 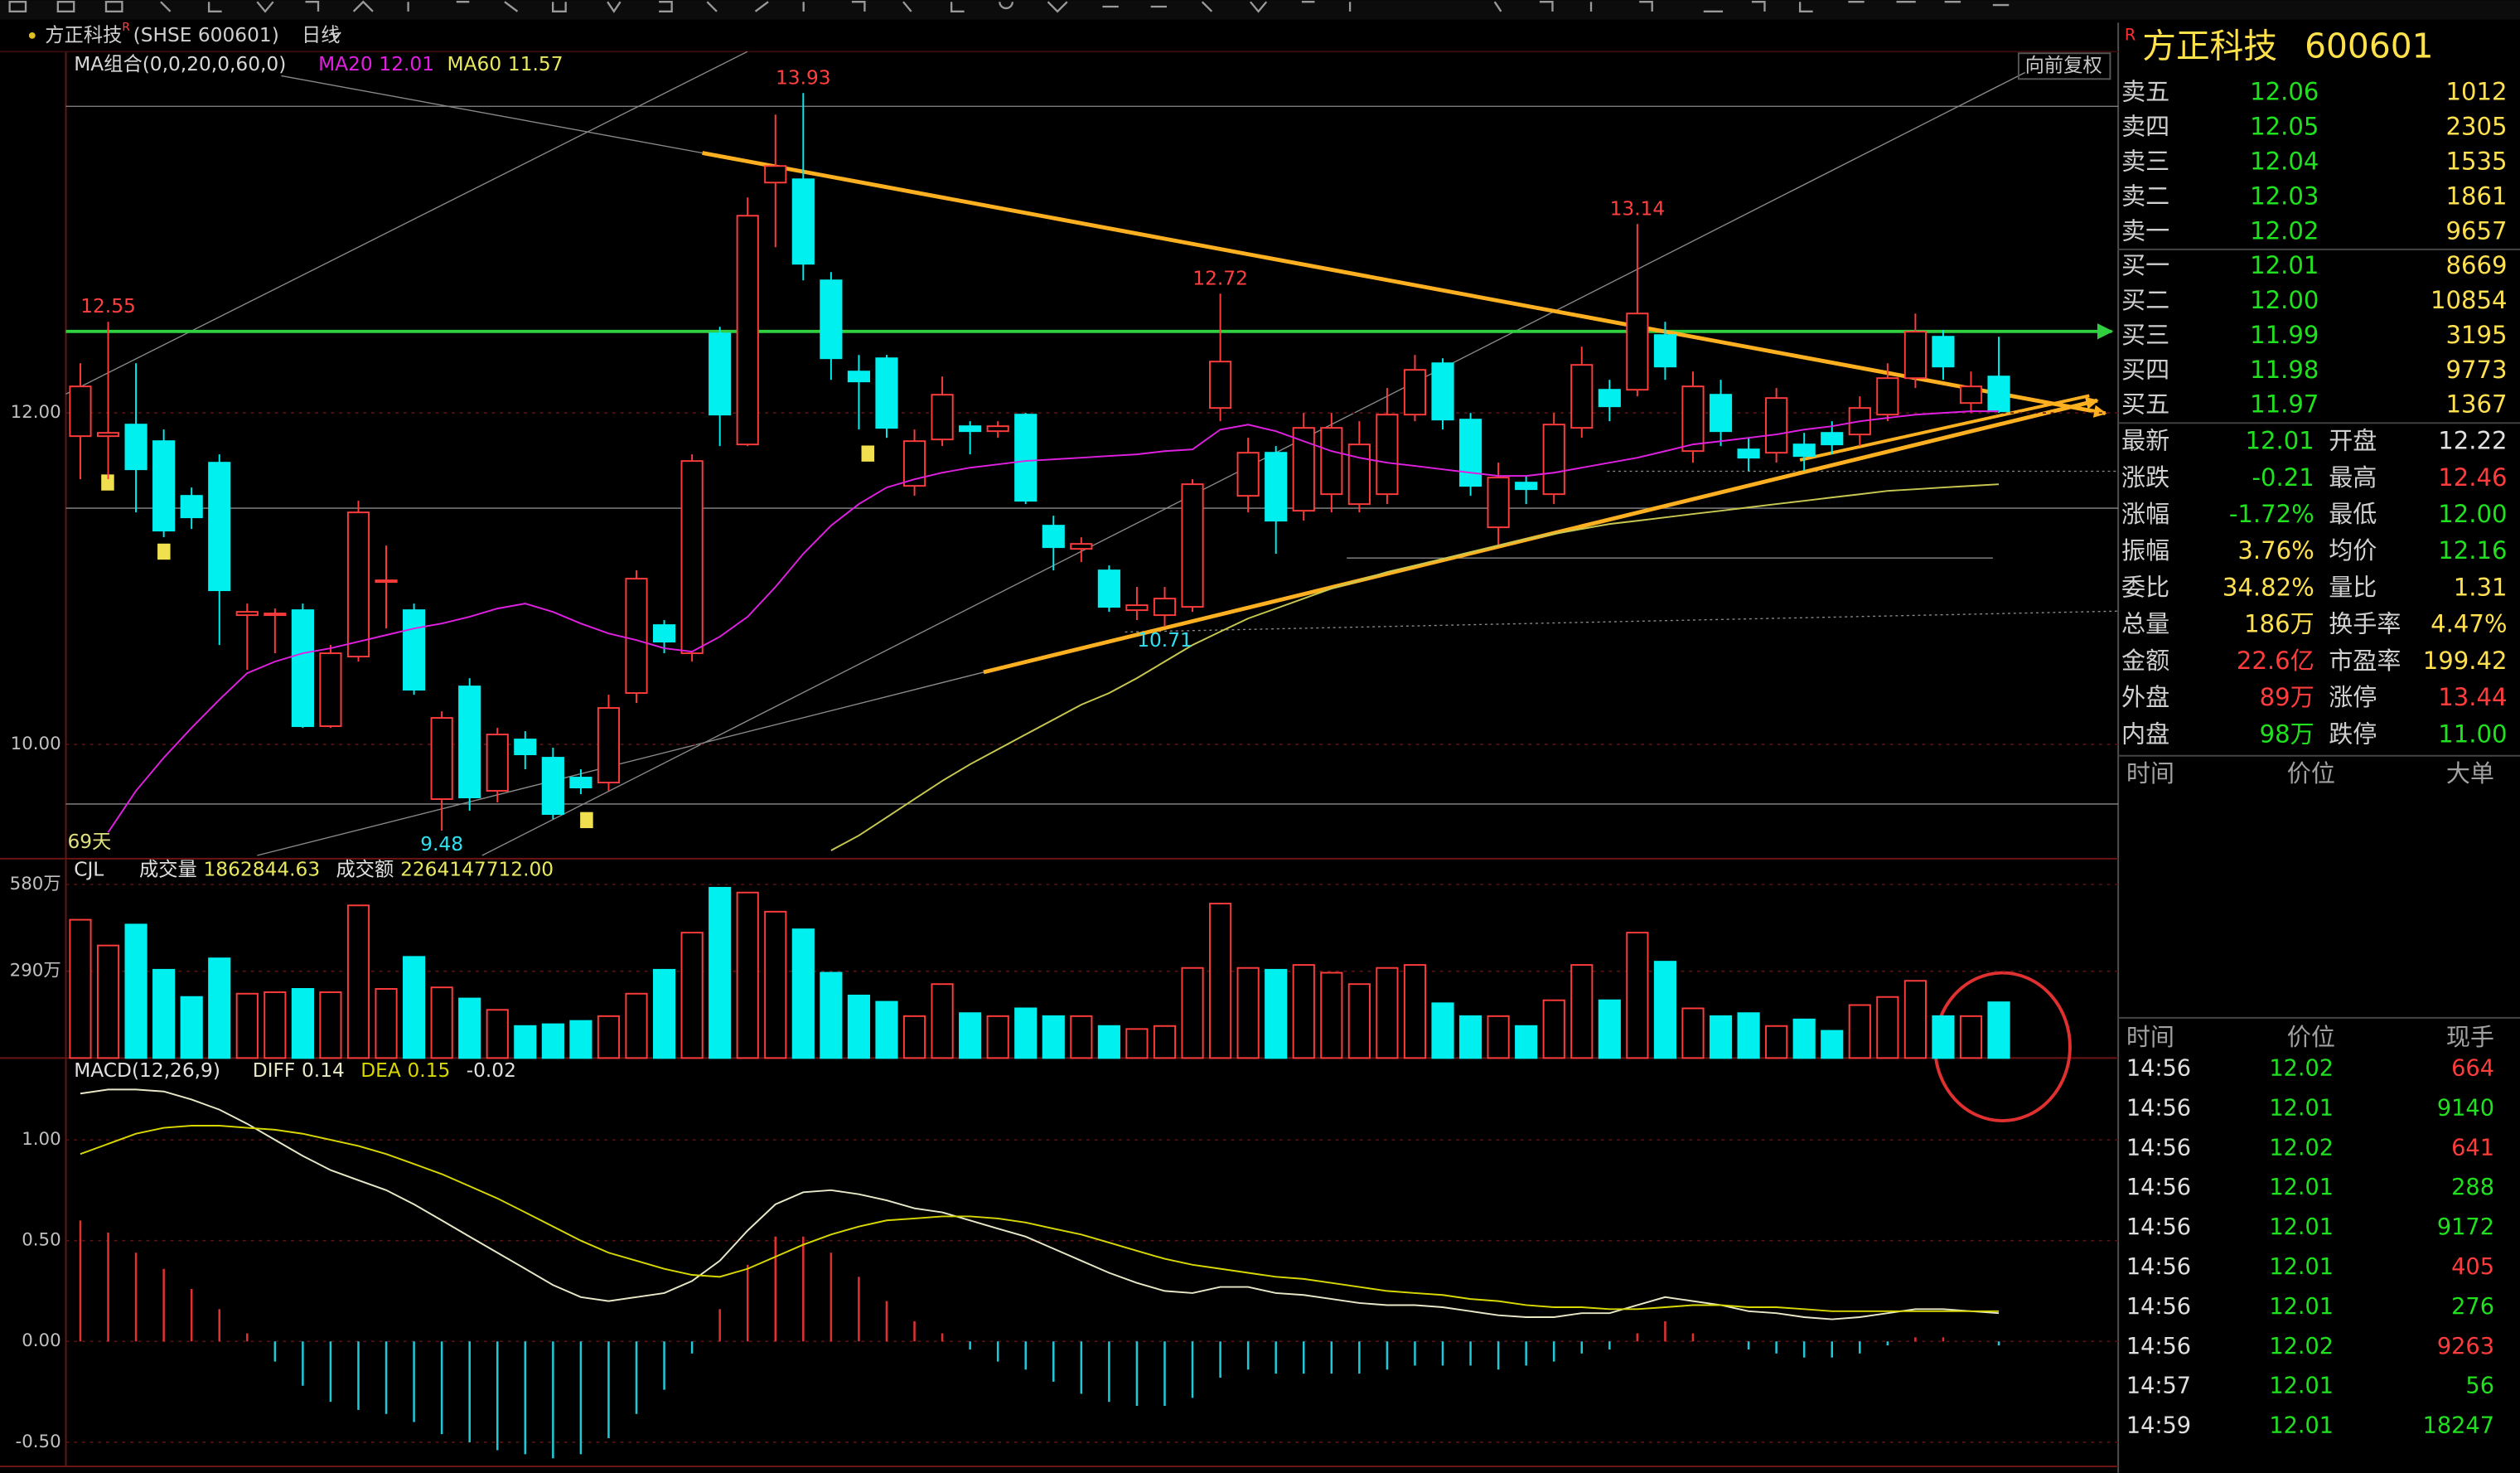 I want to click on legend-name: DEA, so click(x=380, y=1070).